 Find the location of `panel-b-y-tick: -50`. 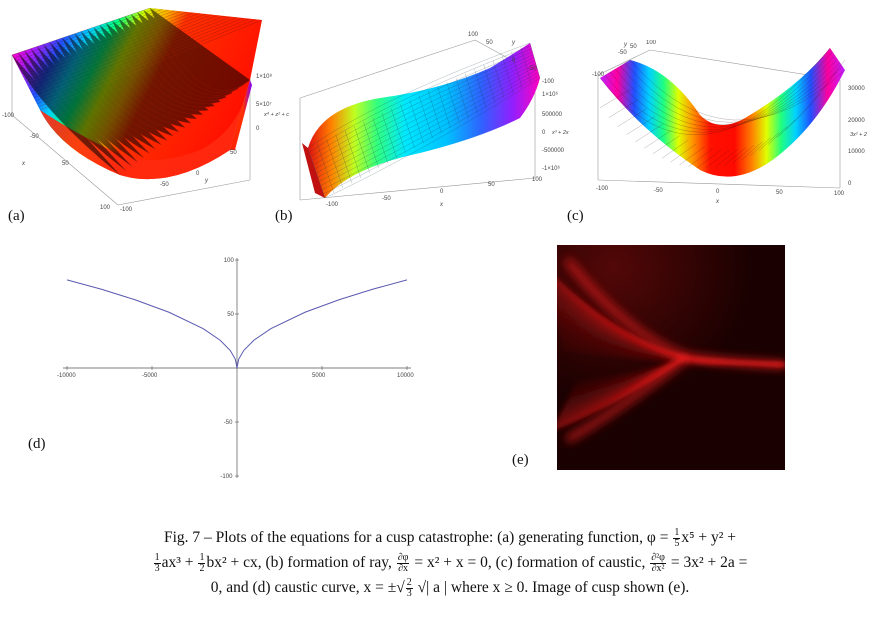

panel-b-y-tick: -50 is located at coordinates (532, 69).